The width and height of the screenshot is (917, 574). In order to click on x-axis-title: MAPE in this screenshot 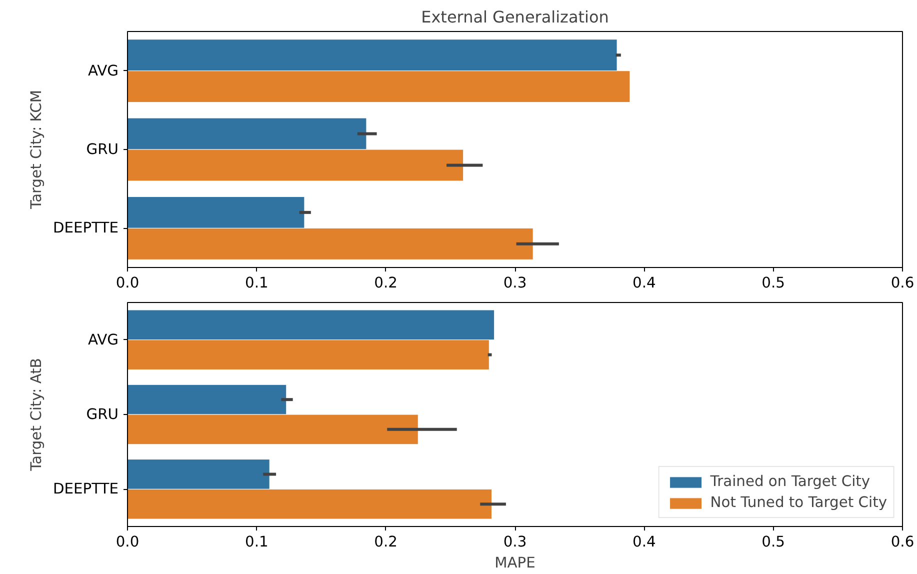, I will do `click(515, 563)`.